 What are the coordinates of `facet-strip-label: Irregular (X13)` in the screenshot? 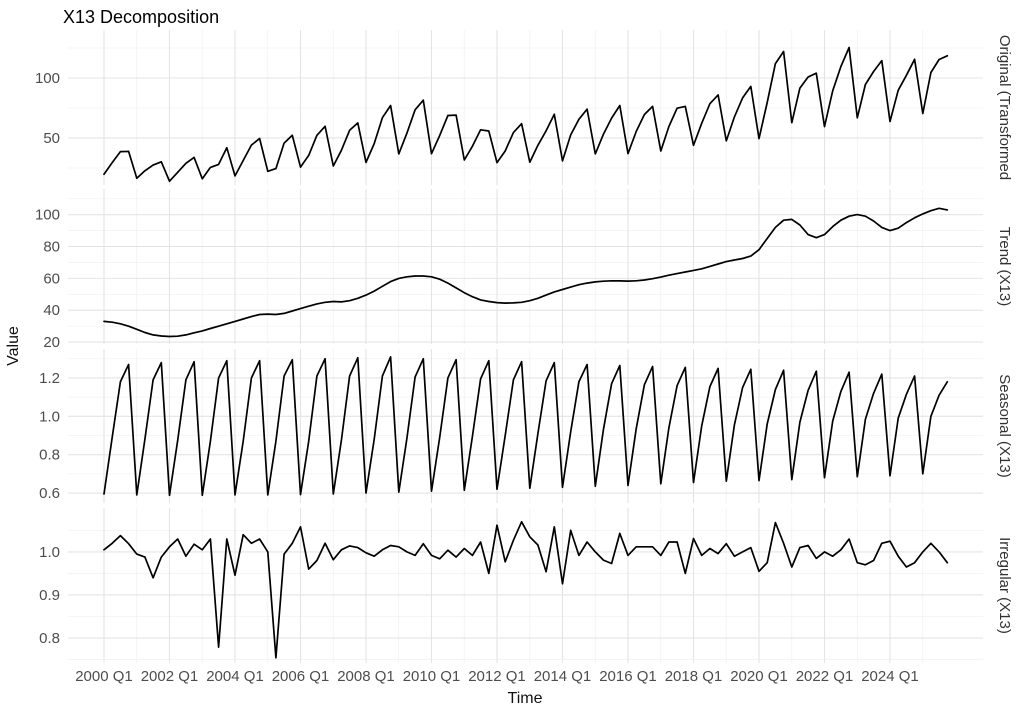 It's located at (1004, 585).